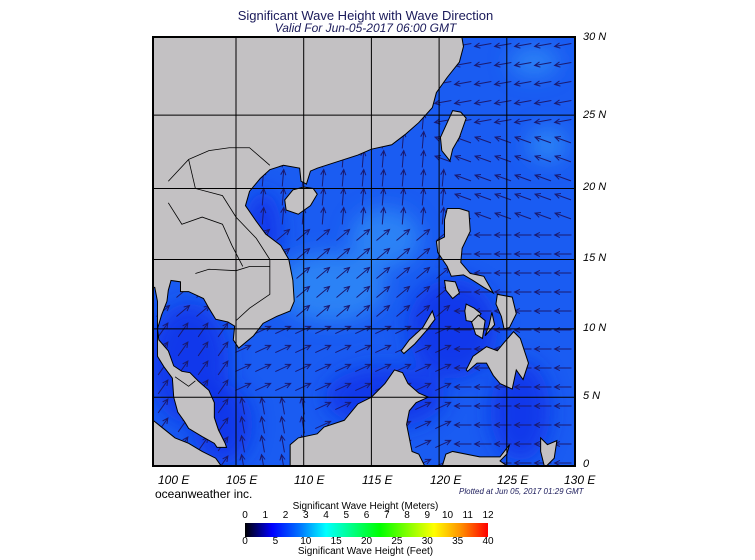 The height and width of the screenshot is (560, 755). I want to click on wave-shade-region, so click(547, 144).